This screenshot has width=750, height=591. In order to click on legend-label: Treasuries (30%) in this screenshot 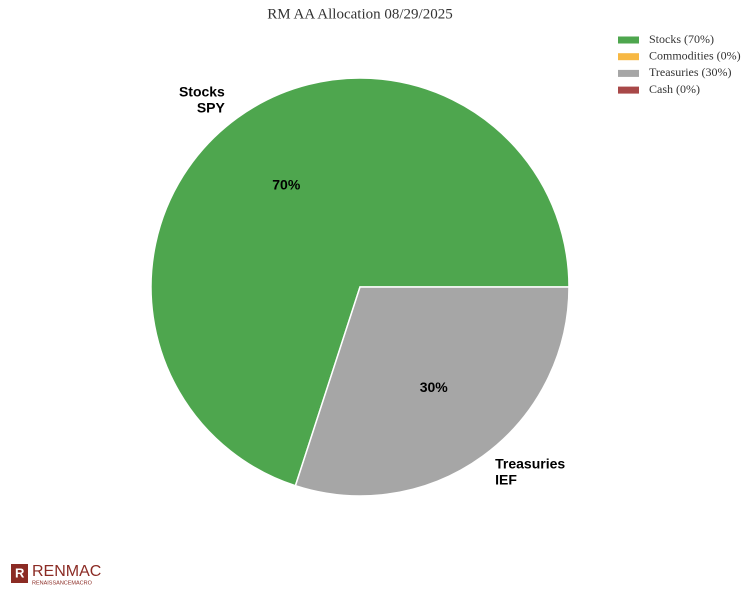, I will do `click(690, 72)`.